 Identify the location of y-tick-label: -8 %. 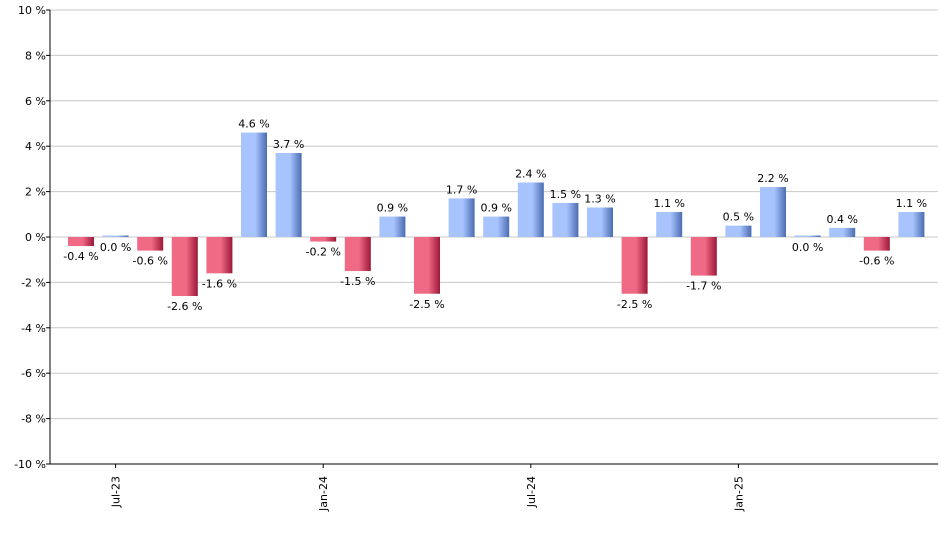
(33, 419).